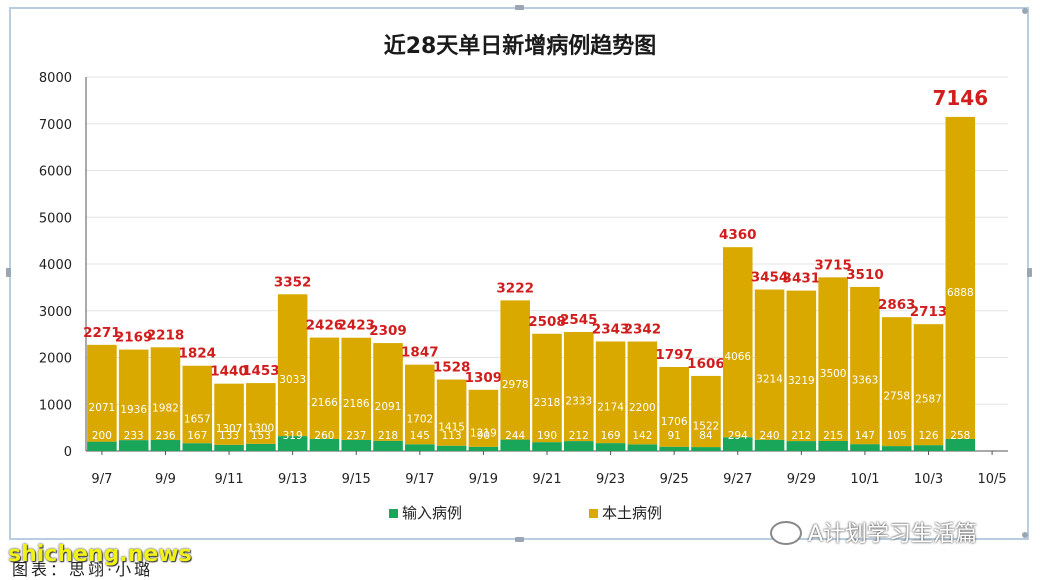 This screenshot has height=580, width=1040. What do you see at coordinates (1025, 535) in the screenshot?
I see `resize-handle-bottom-right` at bounding box center [1025, 535].